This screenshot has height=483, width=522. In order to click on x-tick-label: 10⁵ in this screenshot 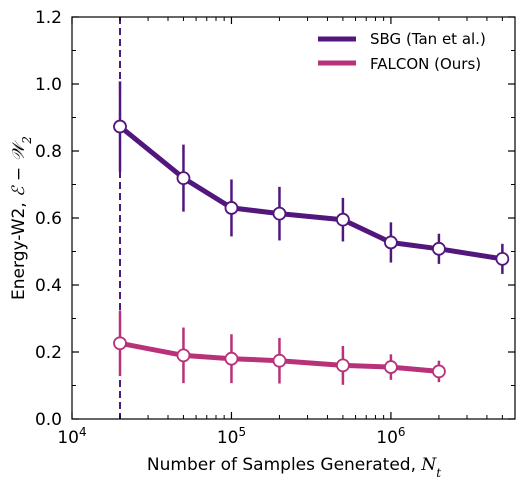, I will do `click(231, 436)`.